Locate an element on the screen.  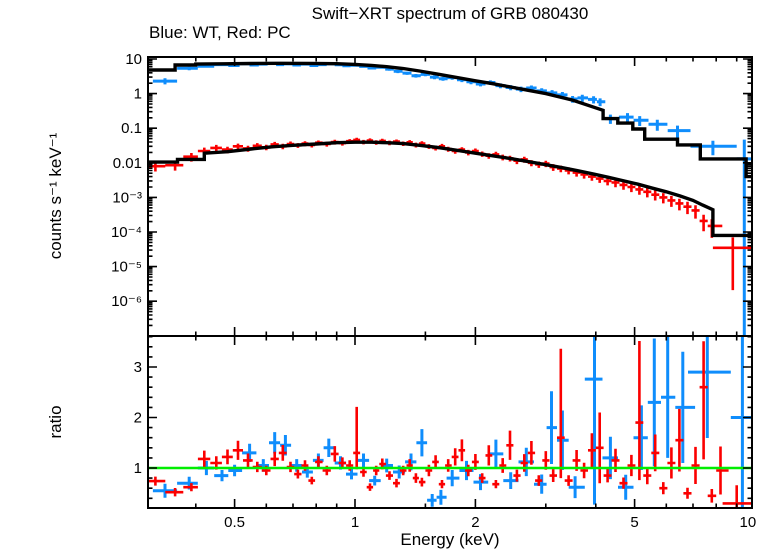
y-tick-label: 10⁻⁴ is located at coordinates (126, 232).